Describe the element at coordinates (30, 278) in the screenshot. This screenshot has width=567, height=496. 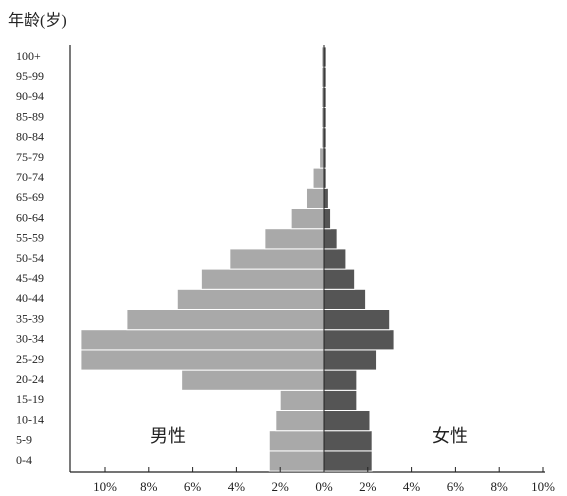
I see `y-tick-label: 45-49` at that location.